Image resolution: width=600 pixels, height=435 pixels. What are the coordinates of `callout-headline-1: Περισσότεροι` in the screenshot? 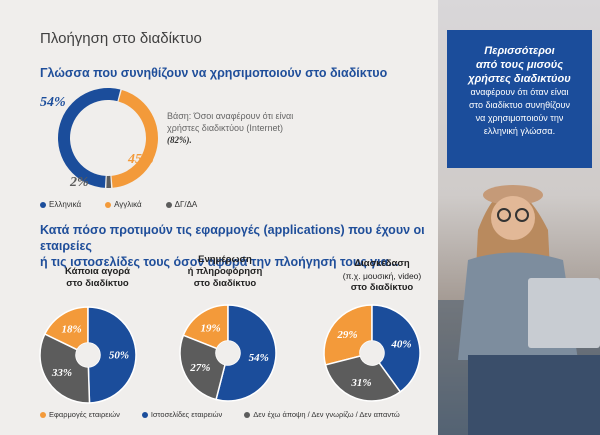 It's located at (519, 51).